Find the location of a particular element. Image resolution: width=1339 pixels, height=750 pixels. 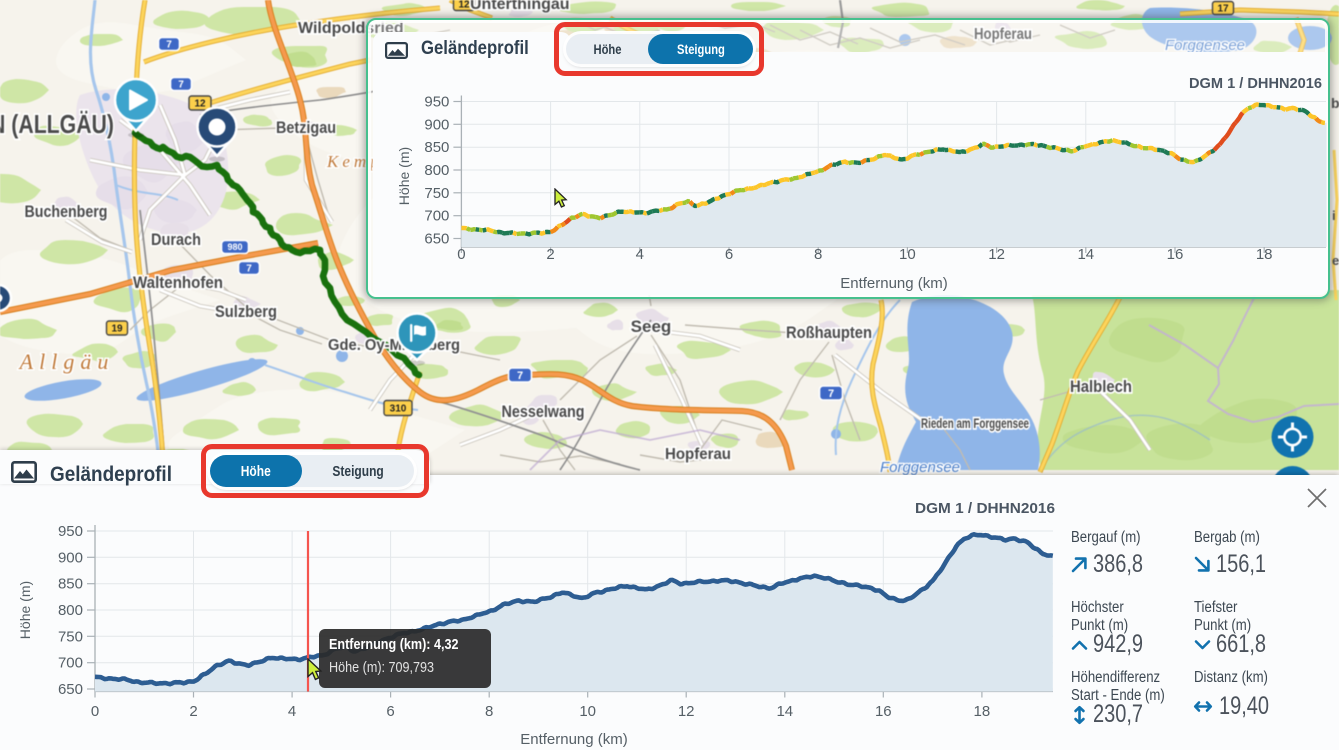

svg-text: Roßhaupten is located at coordinates (829, 332).